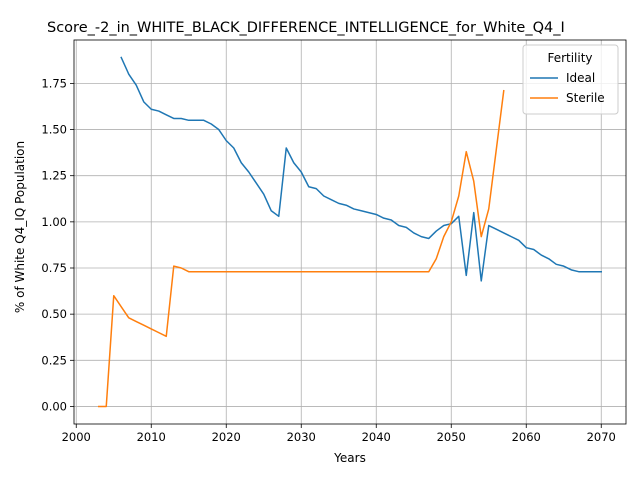  Describe the element at coordinates (54, 406) in the screenshot. I see `y-tick-label: 0.00` at that location.